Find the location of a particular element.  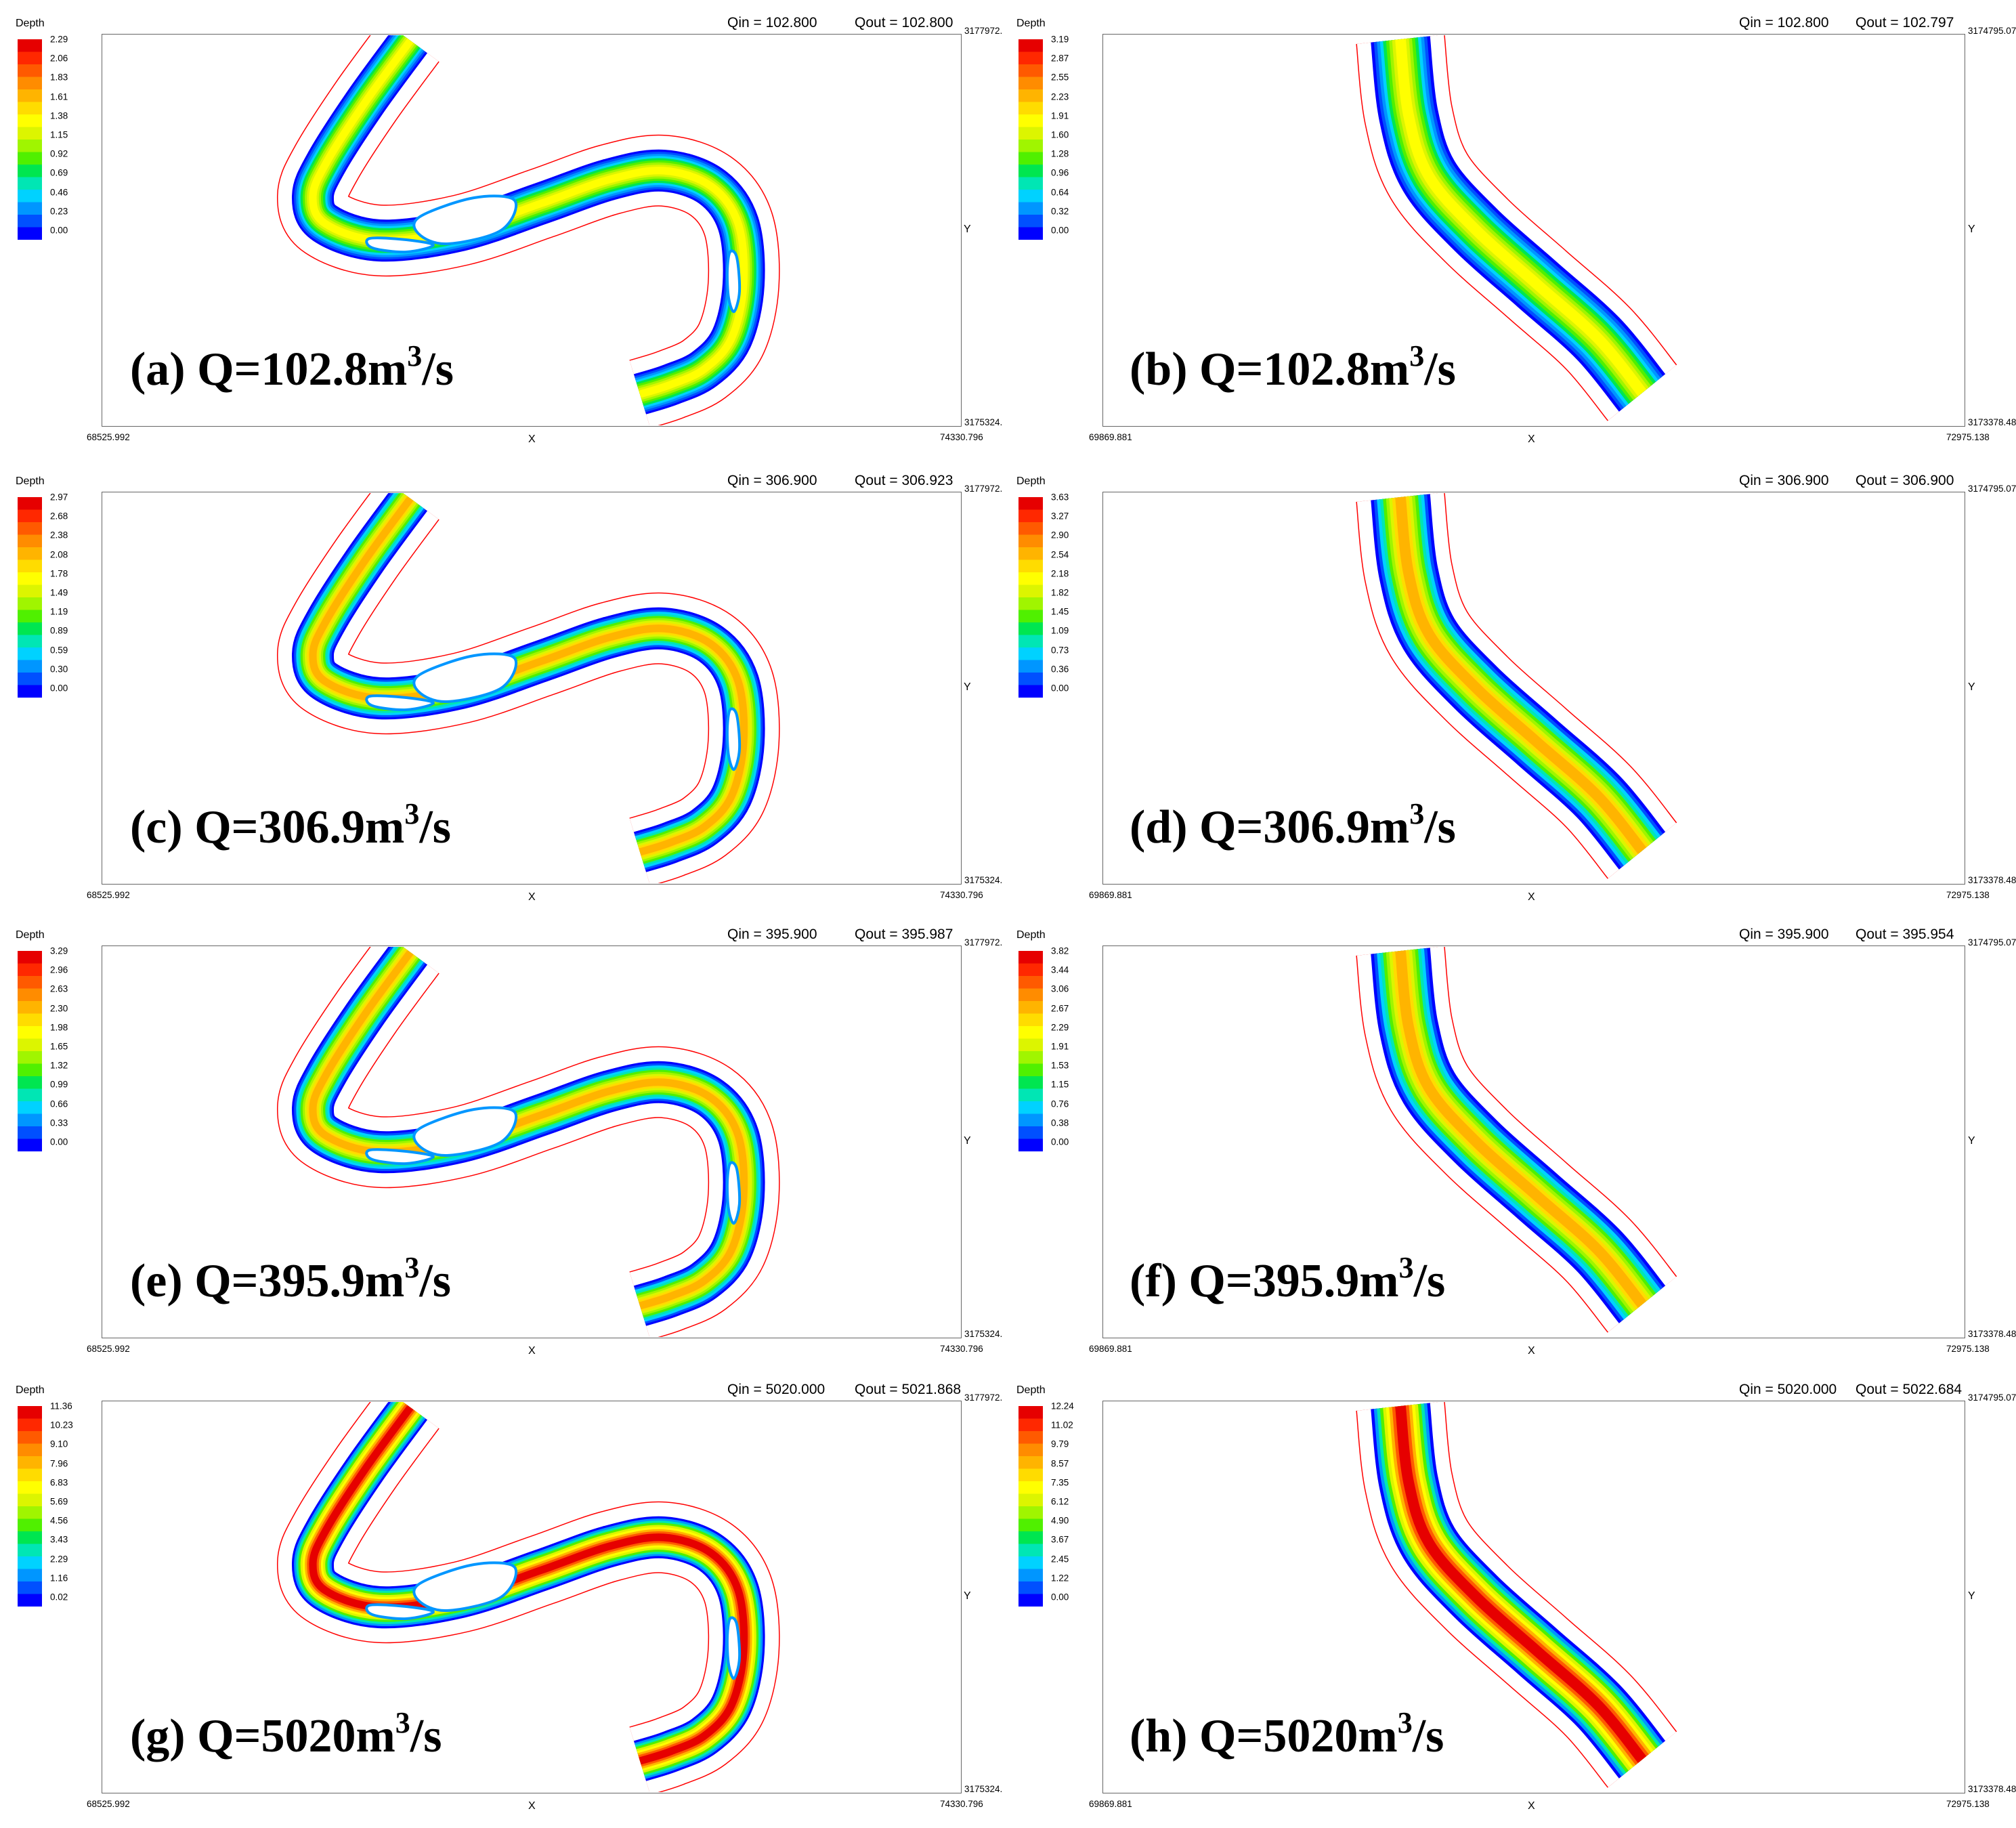

legend-tick-label: 0.59 is located at coordinates (59, 650).